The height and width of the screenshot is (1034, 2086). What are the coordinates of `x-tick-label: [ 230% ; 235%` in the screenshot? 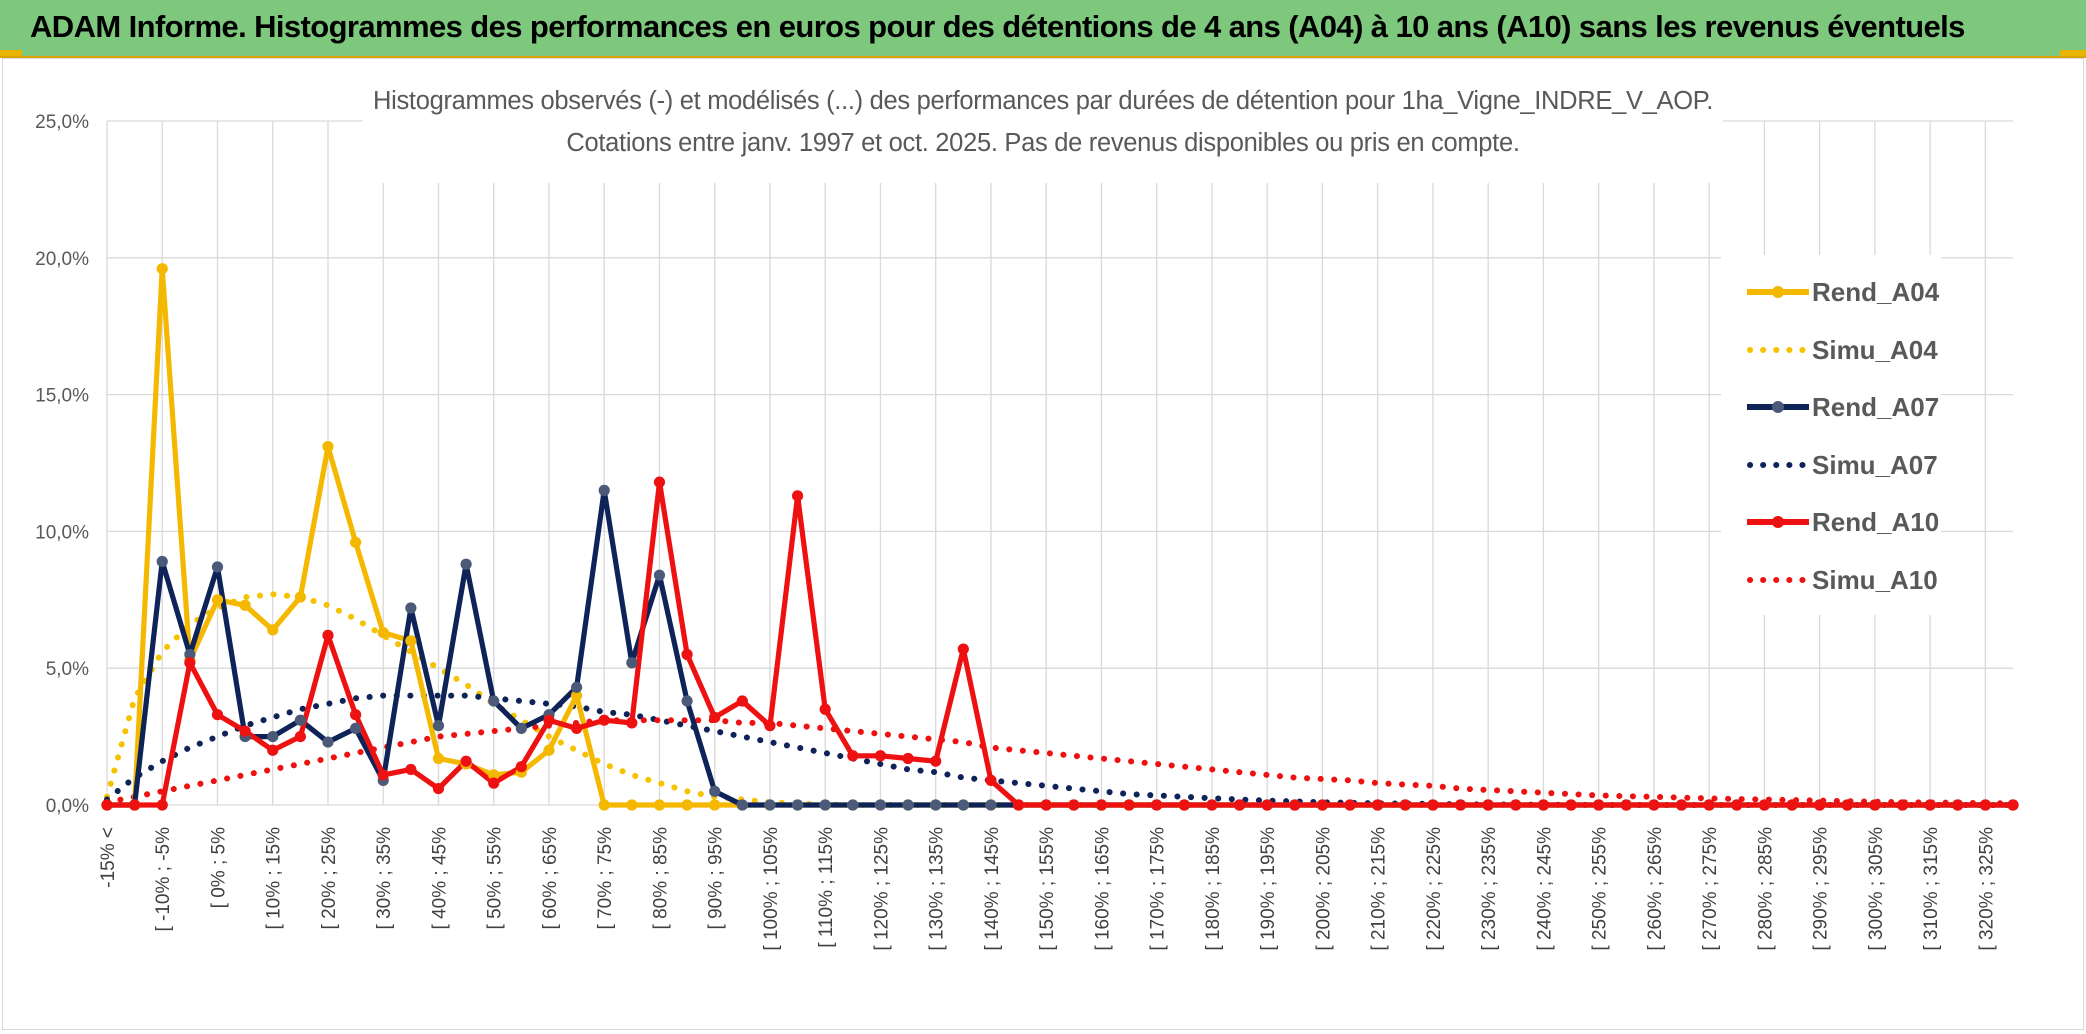 It's located at (1489, 889).